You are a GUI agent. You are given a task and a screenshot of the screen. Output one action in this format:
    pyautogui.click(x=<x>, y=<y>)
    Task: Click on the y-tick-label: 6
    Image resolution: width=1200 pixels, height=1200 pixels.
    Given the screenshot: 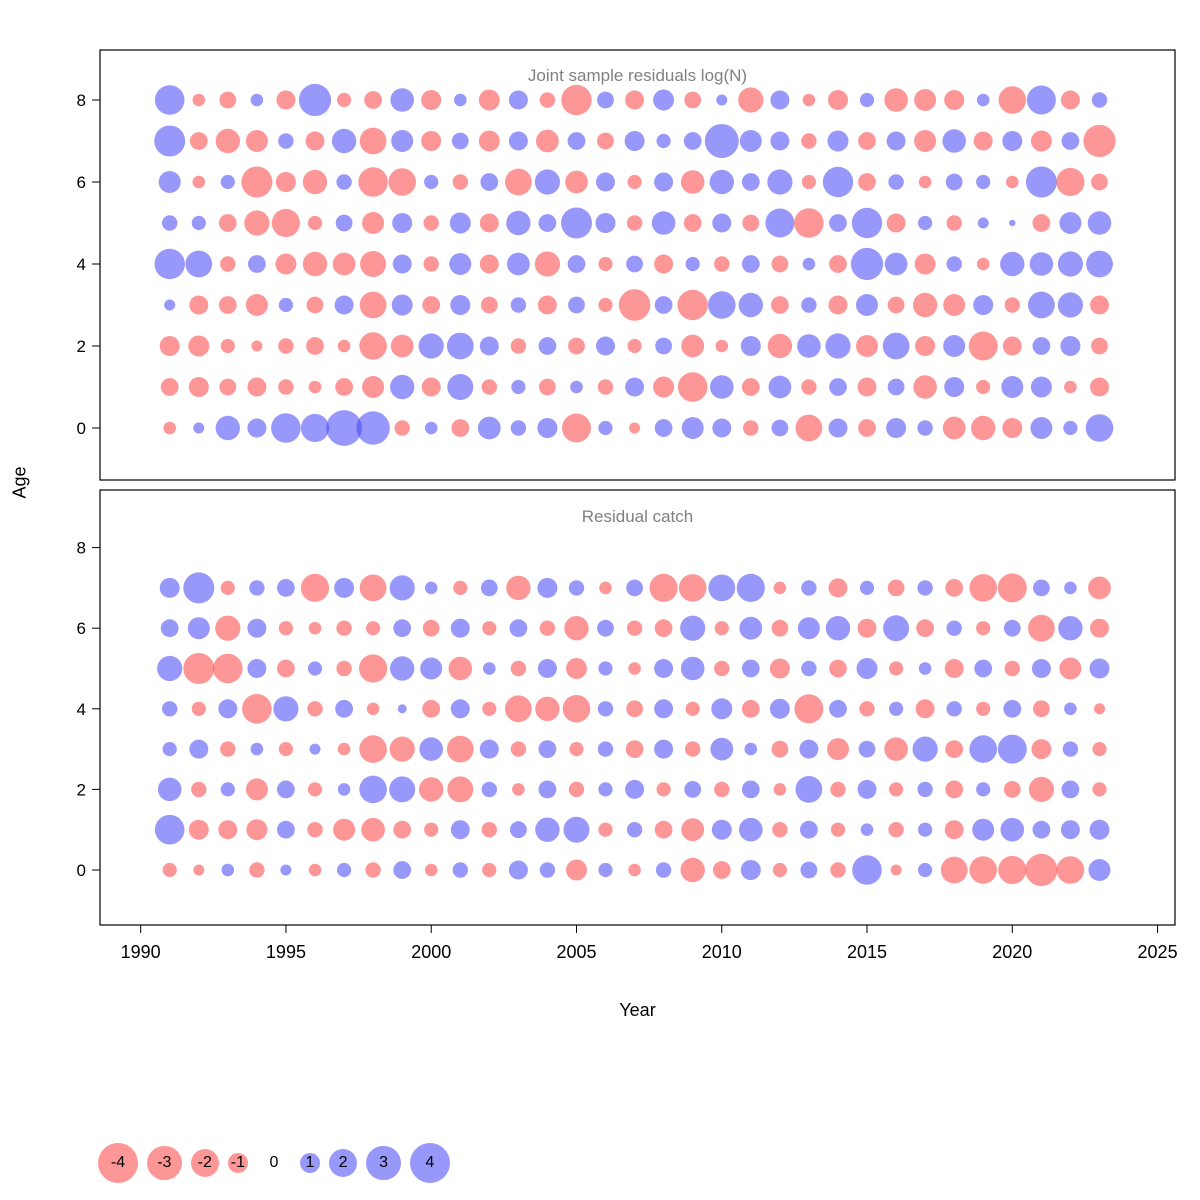 What is the action you would take?
    pyautogui.click(x=81, y=628)
    